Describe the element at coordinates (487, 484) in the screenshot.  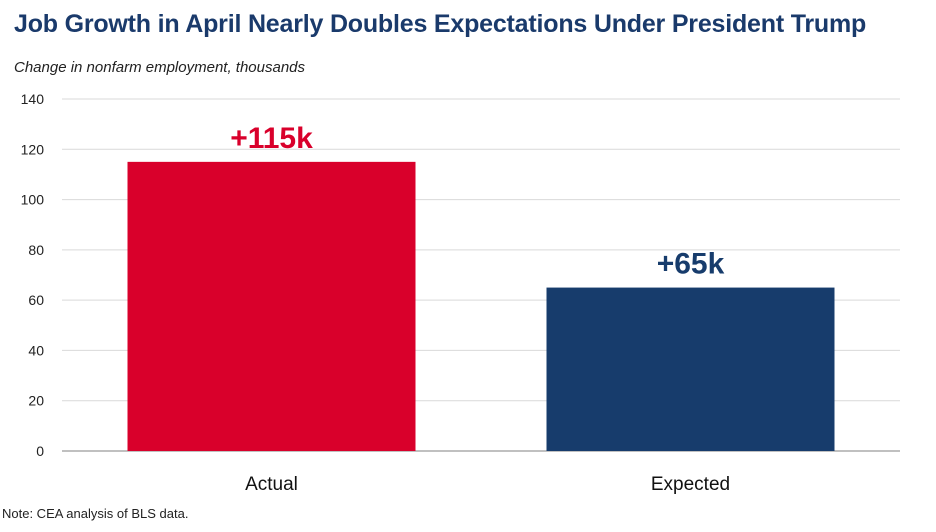
I see `x-axis-labels: Actual Expected` at that location.